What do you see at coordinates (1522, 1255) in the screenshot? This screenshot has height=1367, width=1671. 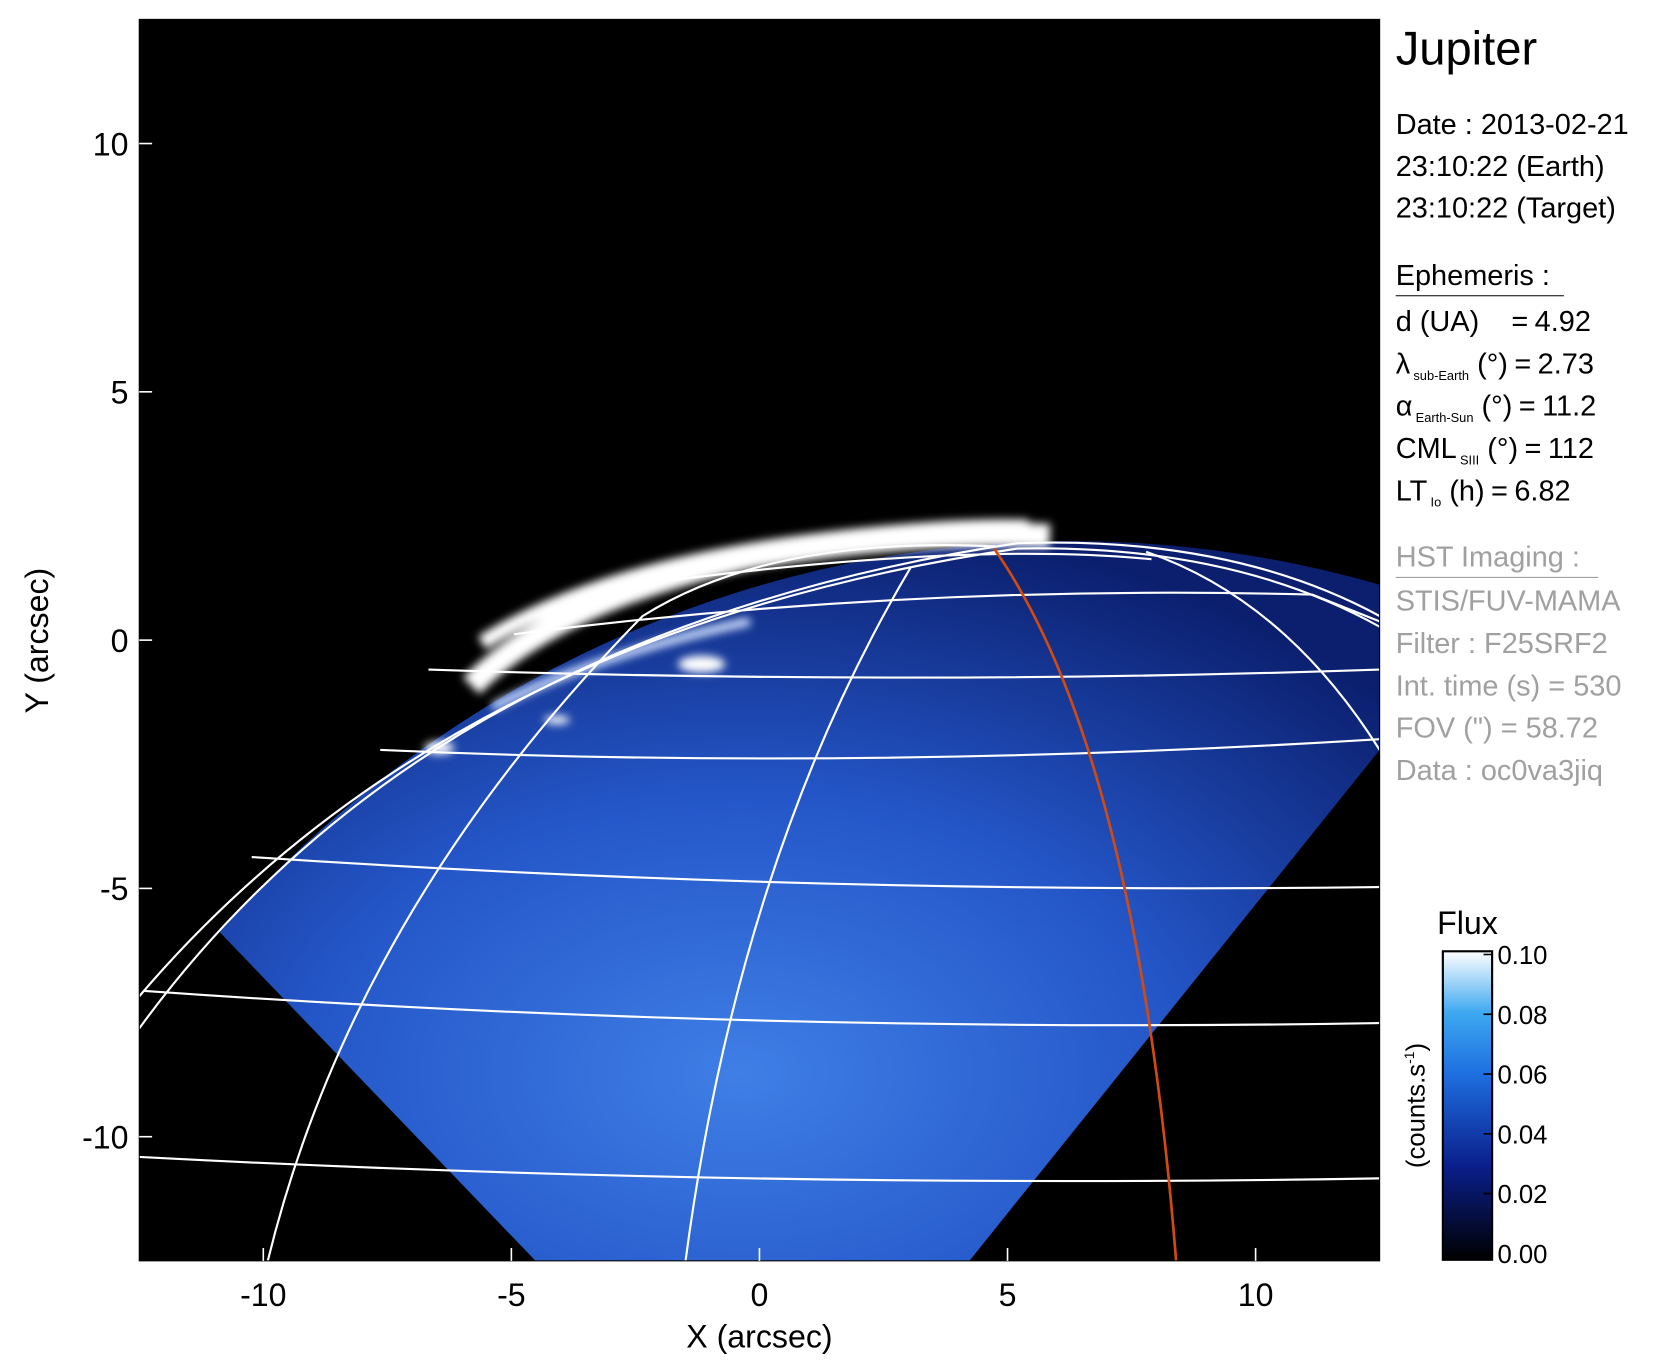 I see `colorbar-tick-label: 0.00` at bounding box center [1522, 1255].